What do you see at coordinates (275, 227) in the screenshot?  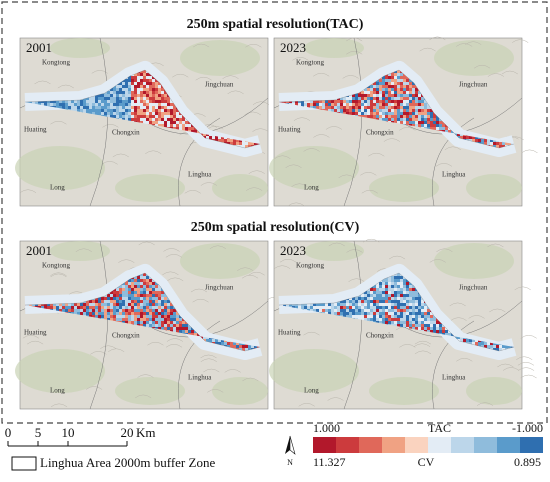 I see `section-title: 250m spatial resolution(CV)` at bounding box center [275, 227].